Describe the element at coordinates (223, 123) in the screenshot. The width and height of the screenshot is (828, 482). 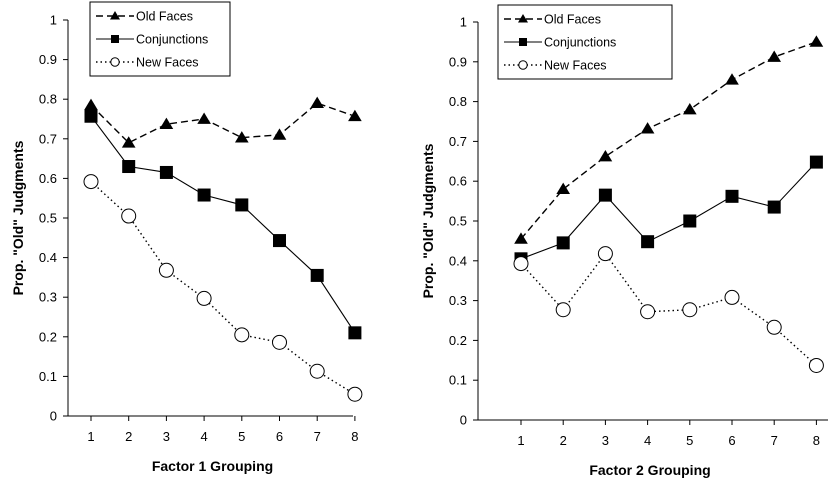
I see `series-line-old-faces` at that location.